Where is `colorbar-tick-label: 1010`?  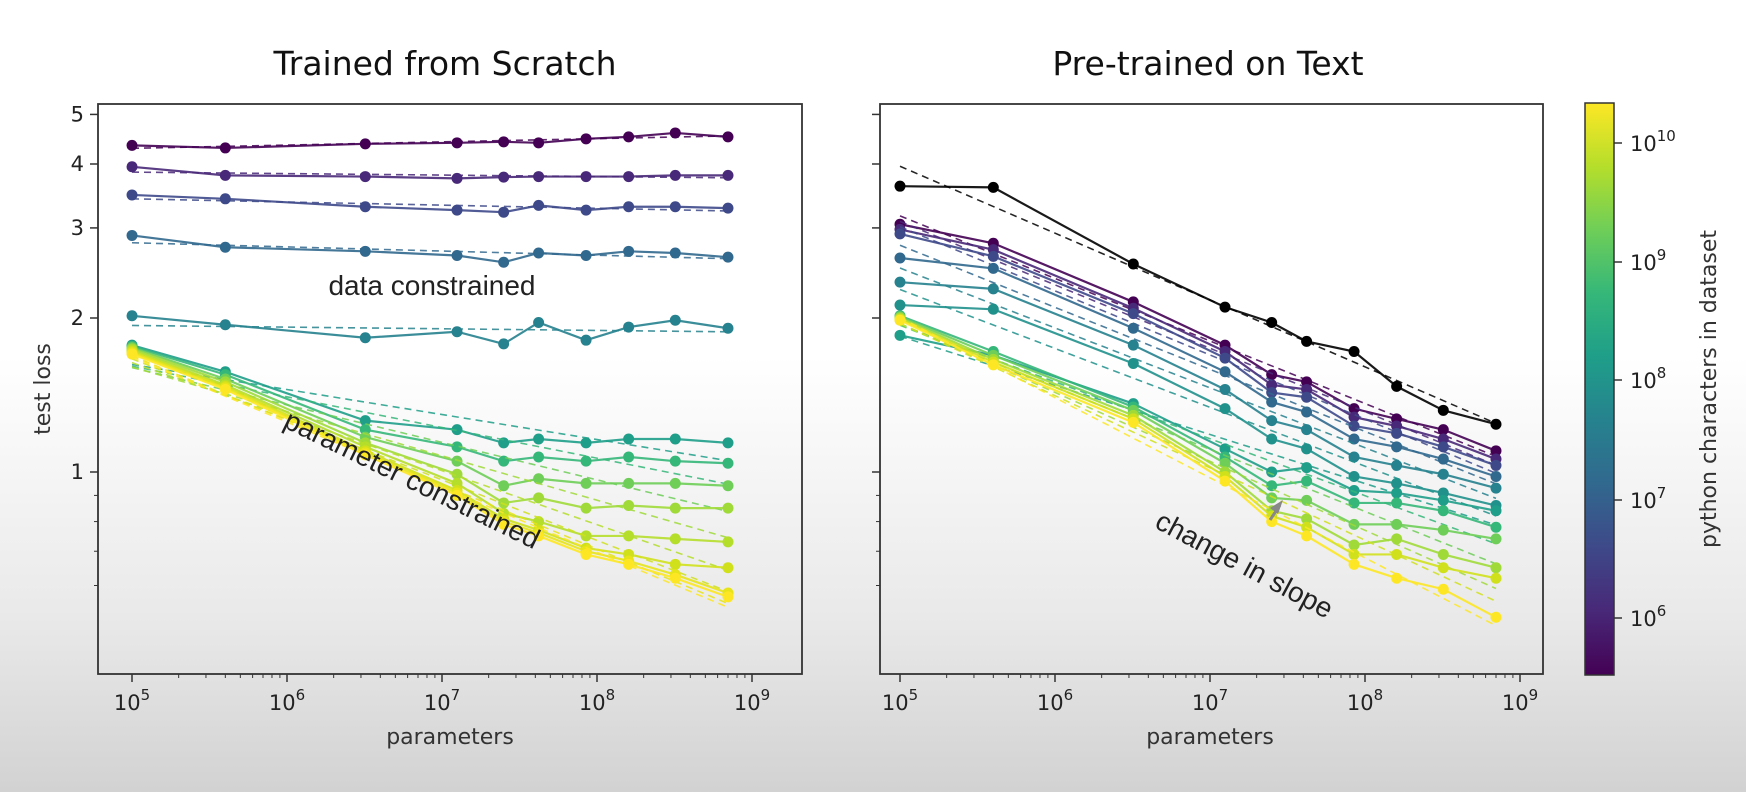
colorbar-tick-label: 1010 is located at coordinates (1653, 141).